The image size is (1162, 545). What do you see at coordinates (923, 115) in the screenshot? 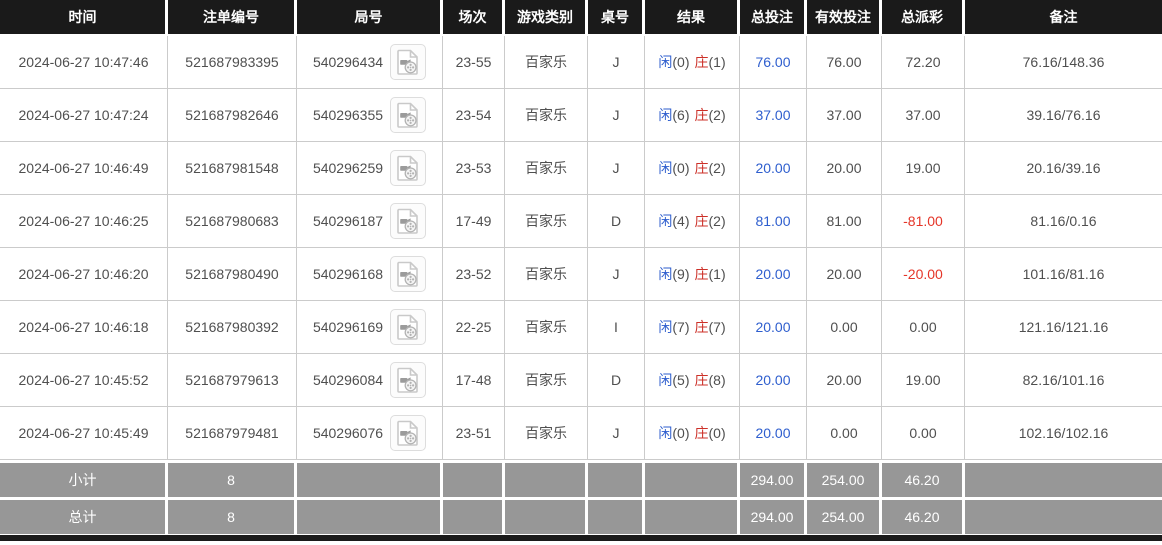
I see `total-payout-cell: 37.00` at bounding box center [923, 115].